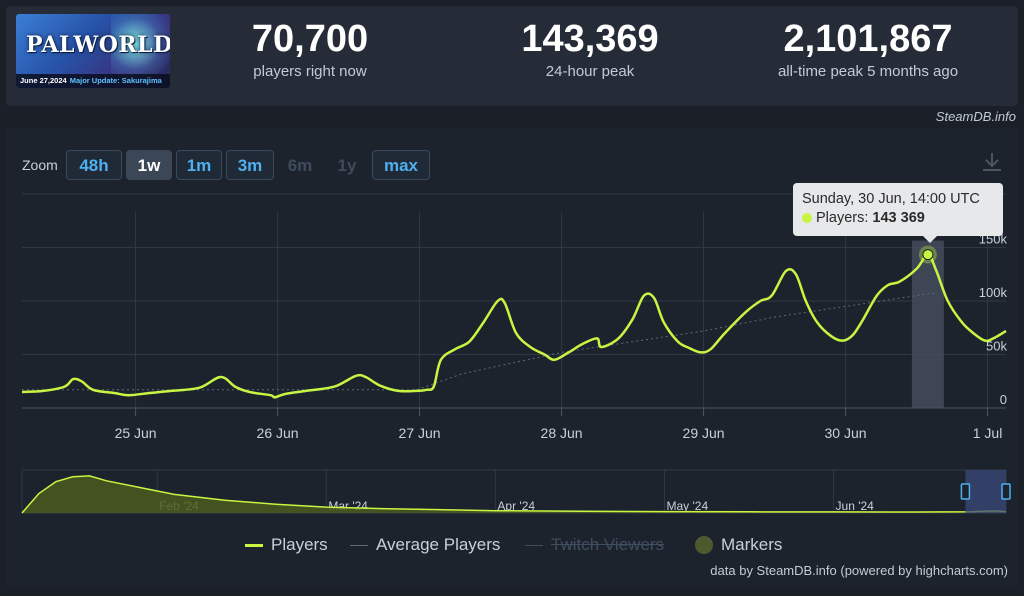 This screenshot has height=596, width=1024. I want to click on stat-value: 2,101,867, so click(868, 39).